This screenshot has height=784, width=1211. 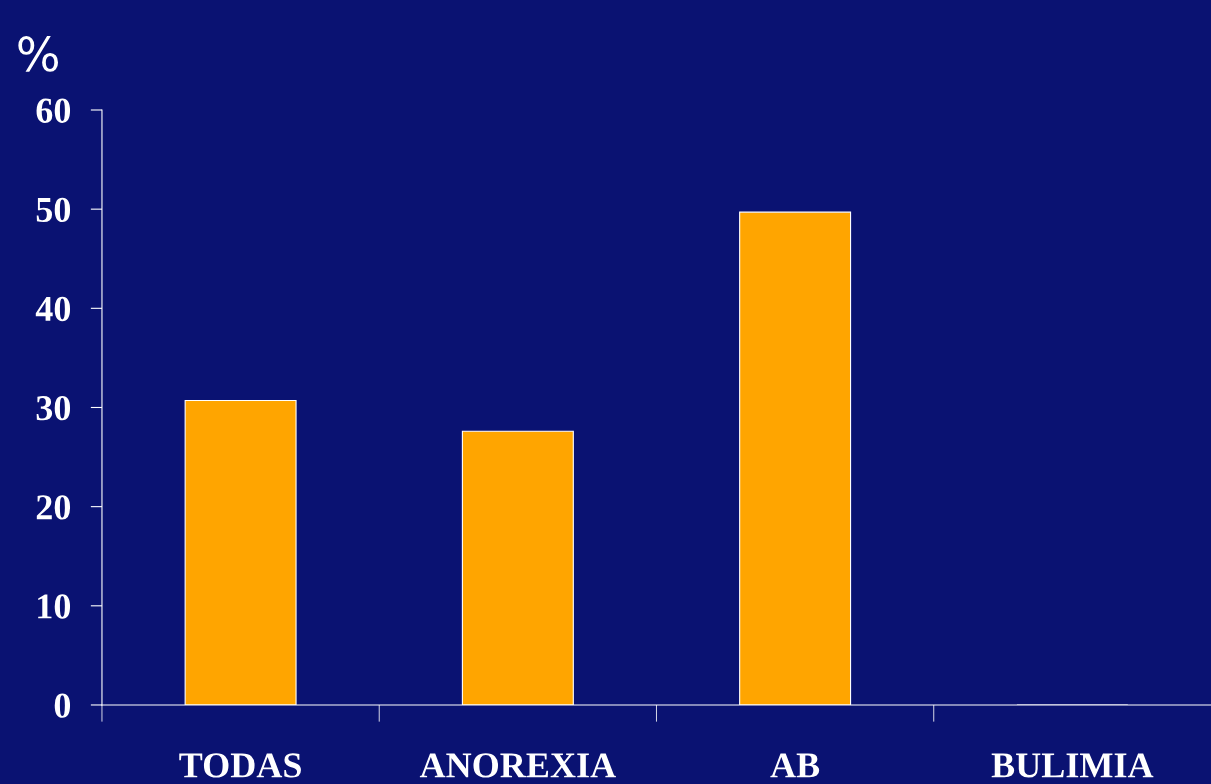 What do you see at coordinates (795, 765) in the screenshot?
I see `x-tick-label: AB` at bounding box center [795, 765].